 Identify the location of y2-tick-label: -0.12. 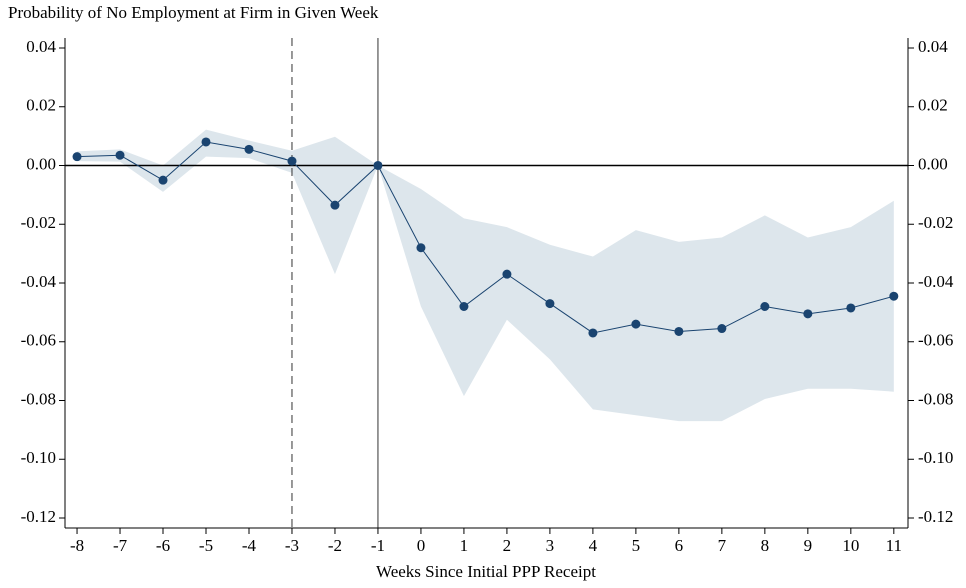
(935, 516).